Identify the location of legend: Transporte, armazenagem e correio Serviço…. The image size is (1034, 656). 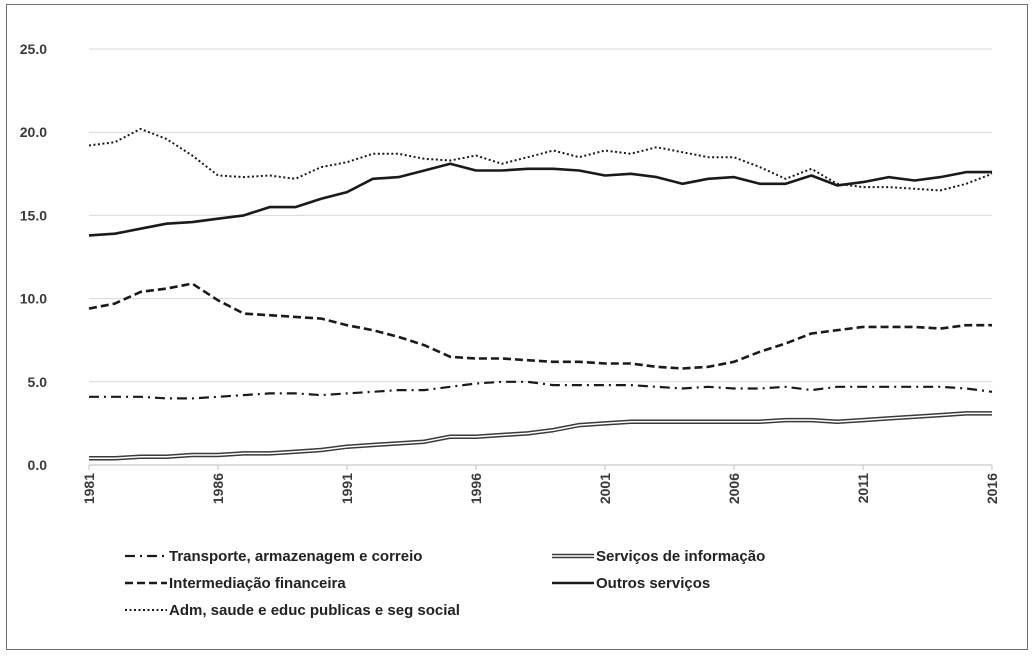
(445, 583).